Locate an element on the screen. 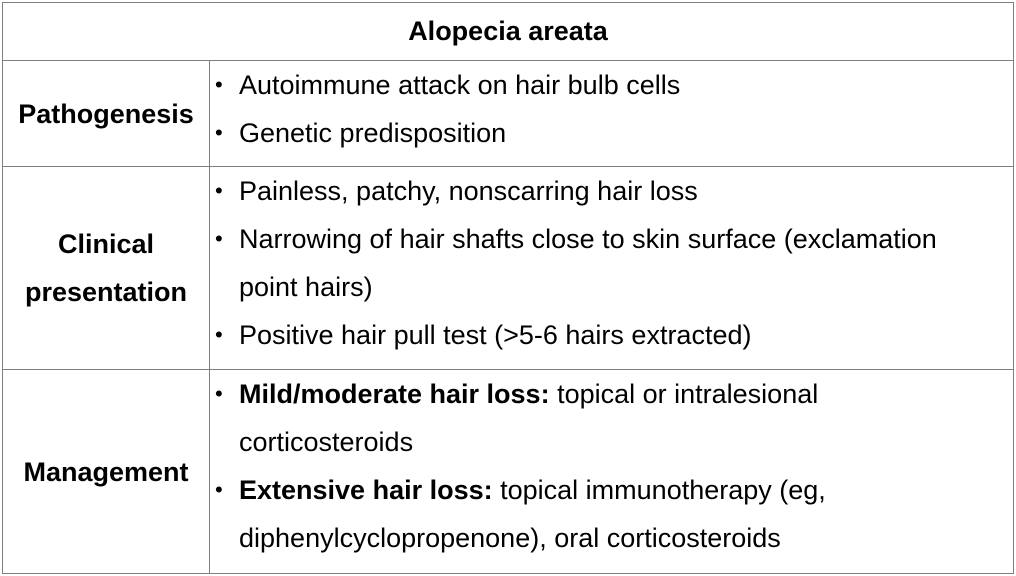  row-label-line: Management is located at coordinates (106, 471).